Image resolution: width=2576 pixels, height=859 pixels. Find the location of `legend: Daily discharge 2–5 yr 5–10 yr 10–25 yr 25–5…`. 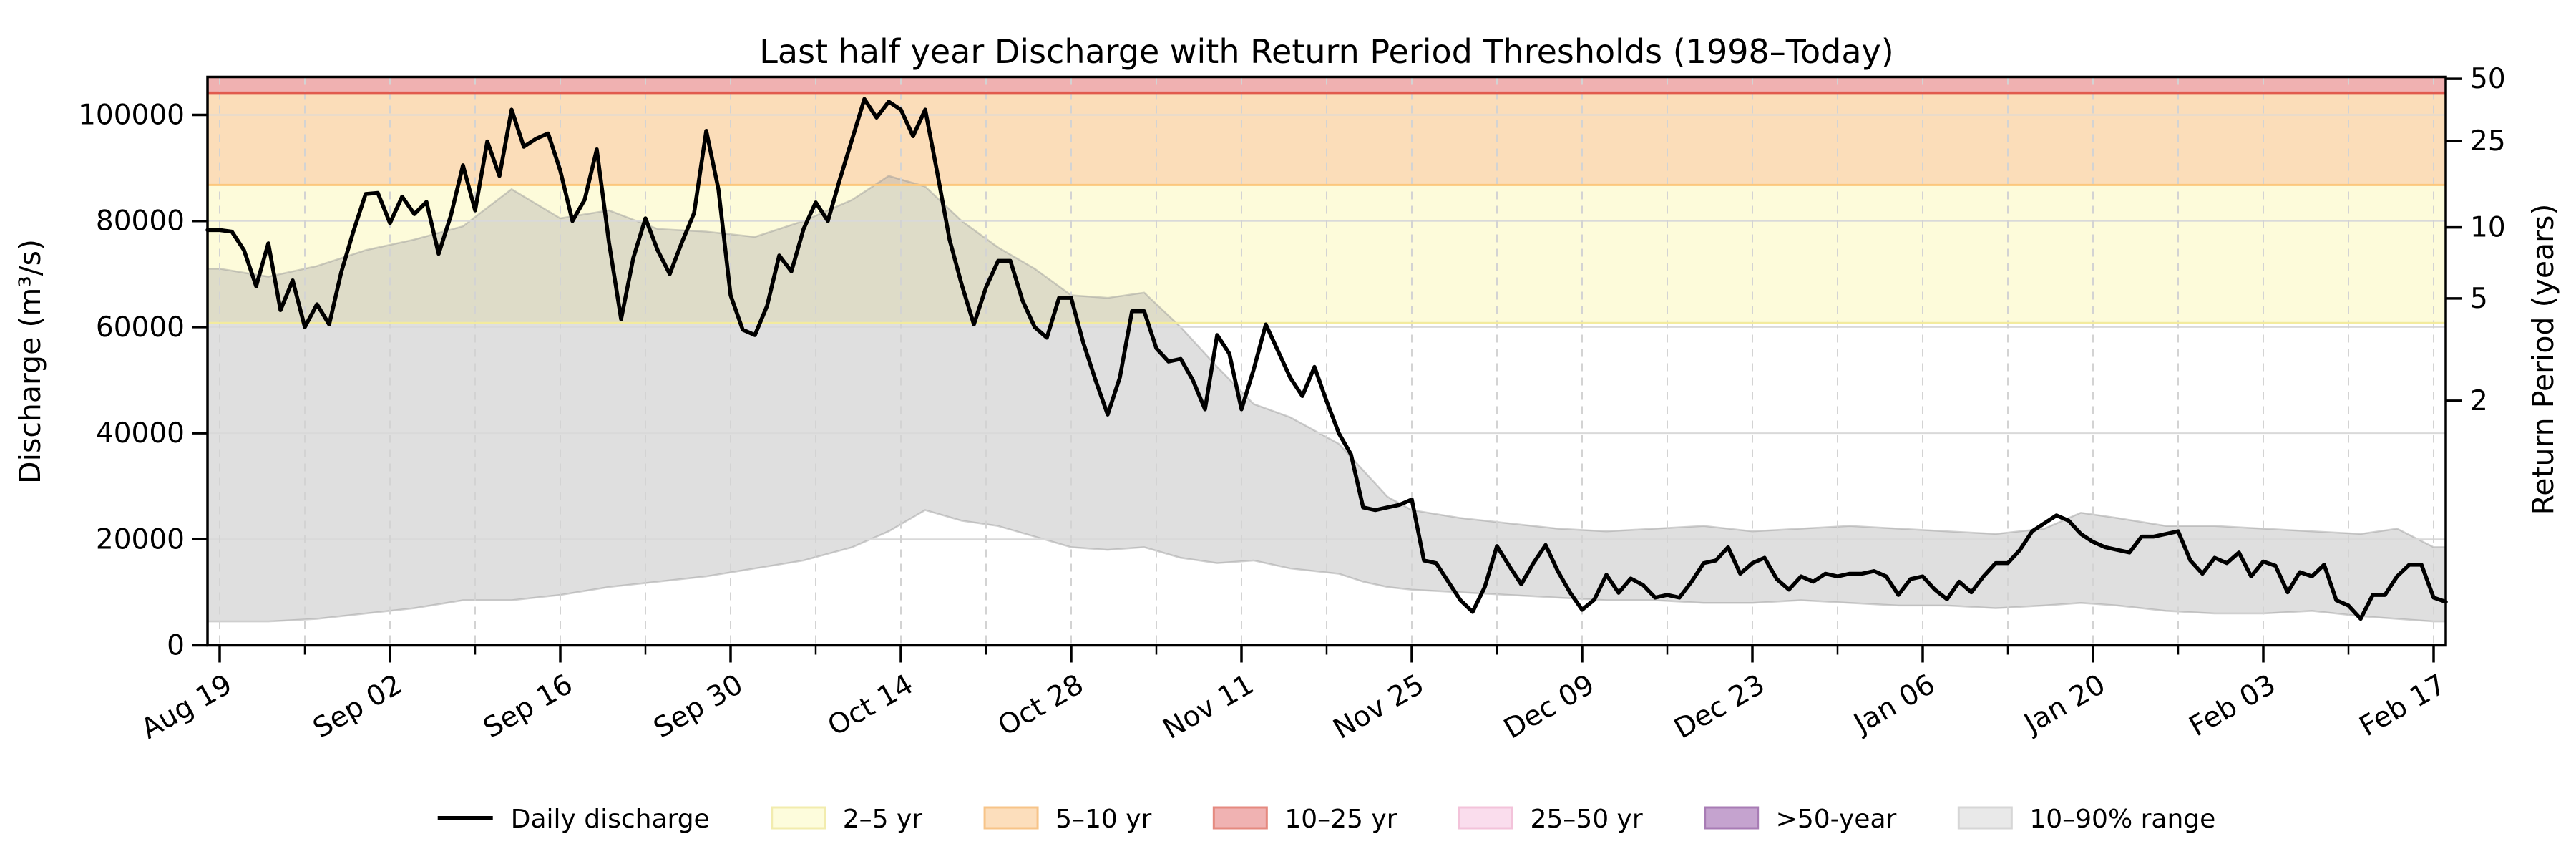

legend: Daily discharge 2–5 yr 5–10 yr 10–25 yr 25–5… is located at coordinates (1326, 819).